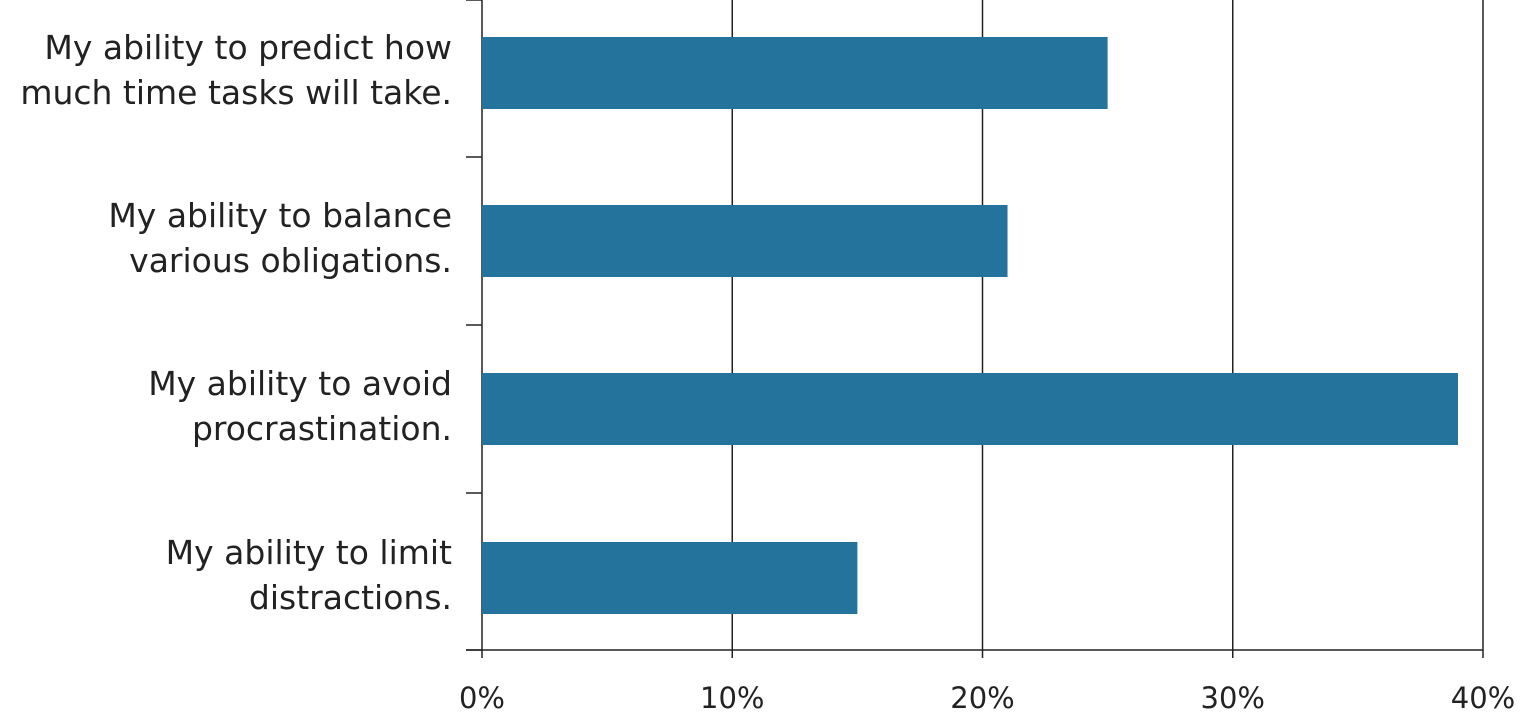  What do you see at coordinates (322, 428) in the screenshot?
I see `y-category-label: procrastination.` at bounding box center [322, 428].